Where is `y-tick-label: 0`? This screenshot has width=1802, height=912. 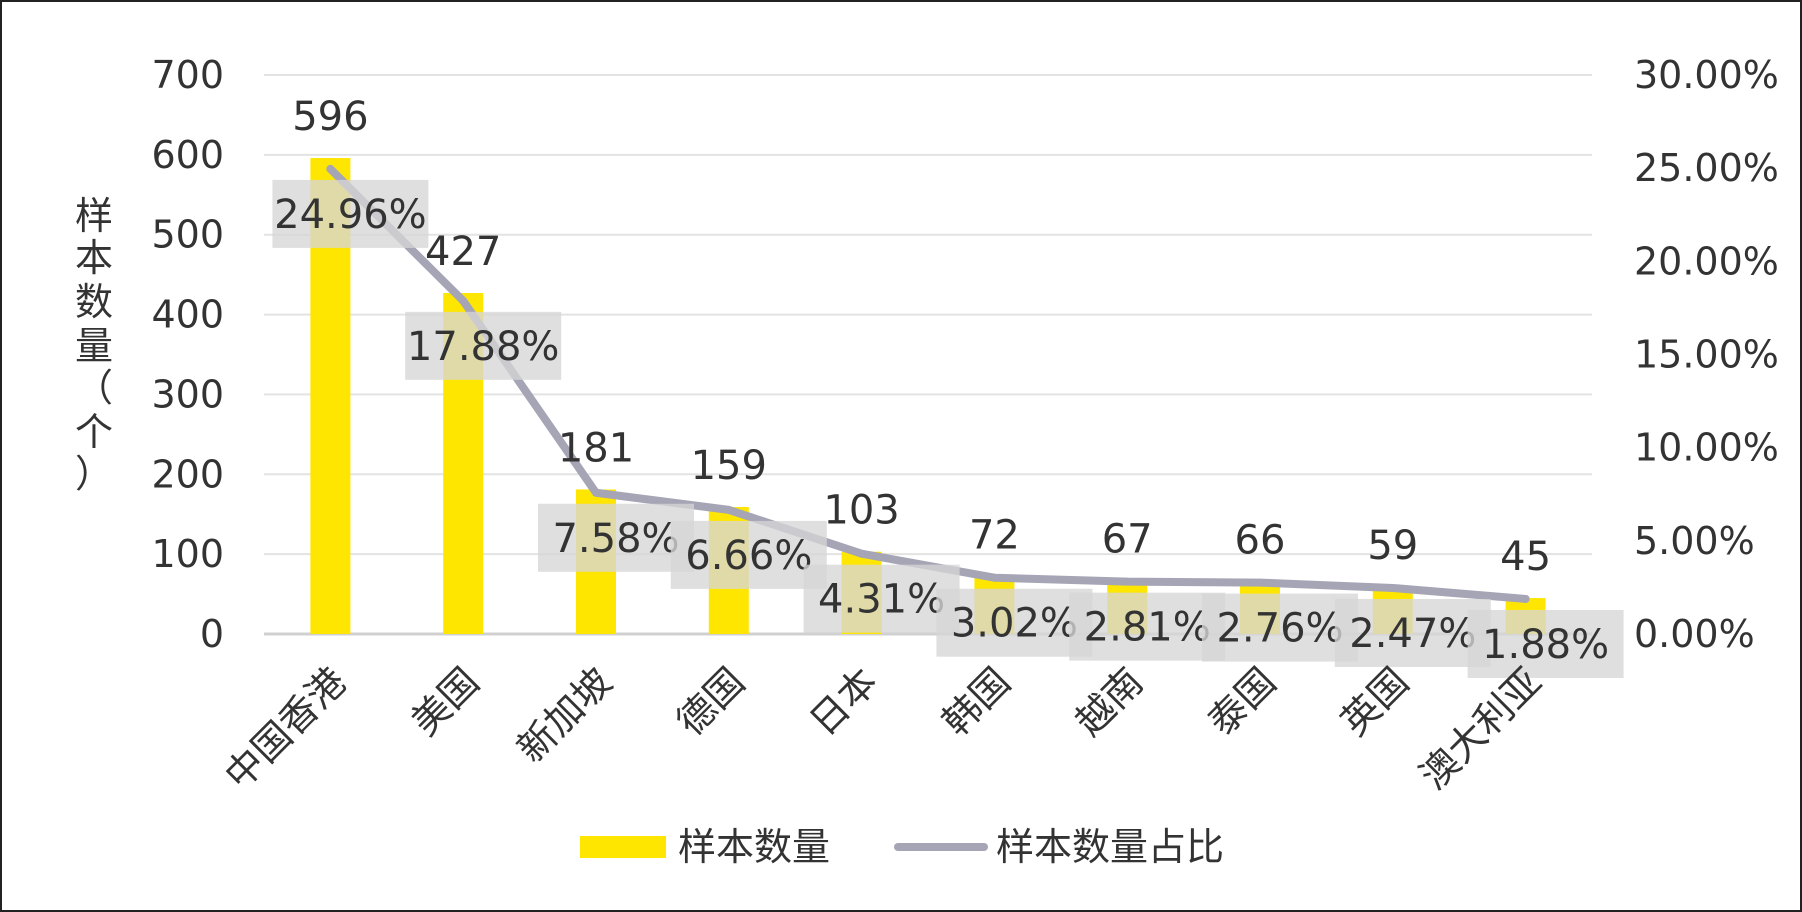 y-tick-label: 0 is located at coordinates (212, 634).